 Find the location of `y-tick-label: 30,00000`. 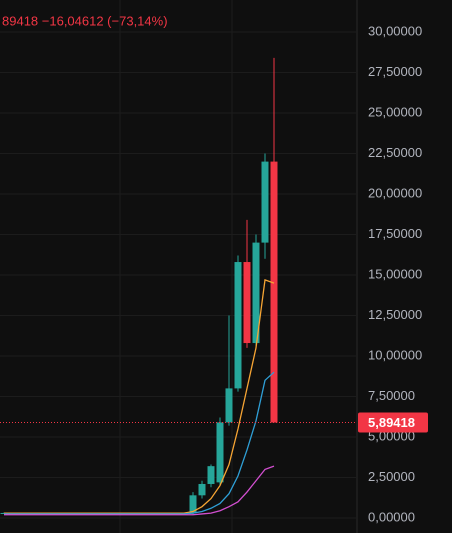

y-tick-label: 30,00000 is located at coordinates (395, 30).